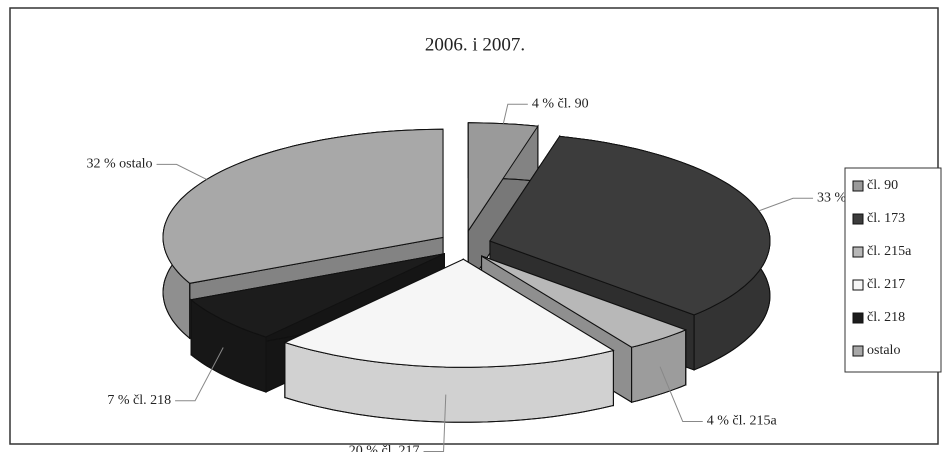 The width and height of the screenshot is (948, 452). What do you see at coordinates (119, 164) in the screenshot?
I see `data-label: 32 % ostalo` at bounding box center [119, 164].